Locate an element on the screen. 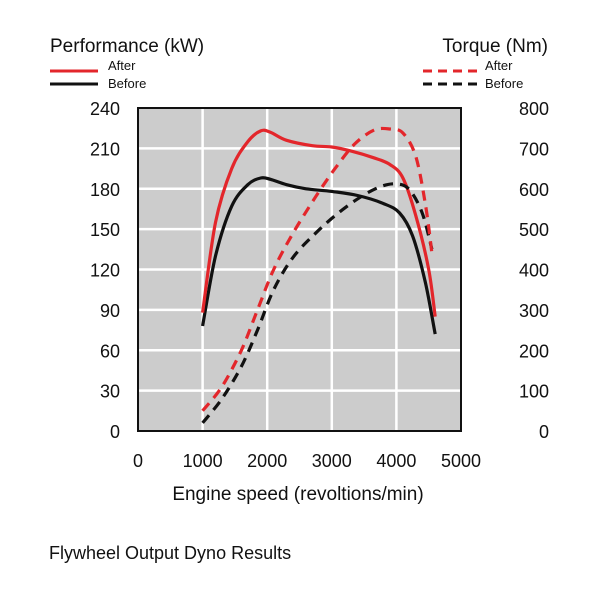 This screenshot has width=600, height=600. left-tick-label: 150 is located at coordinates (105, 230).